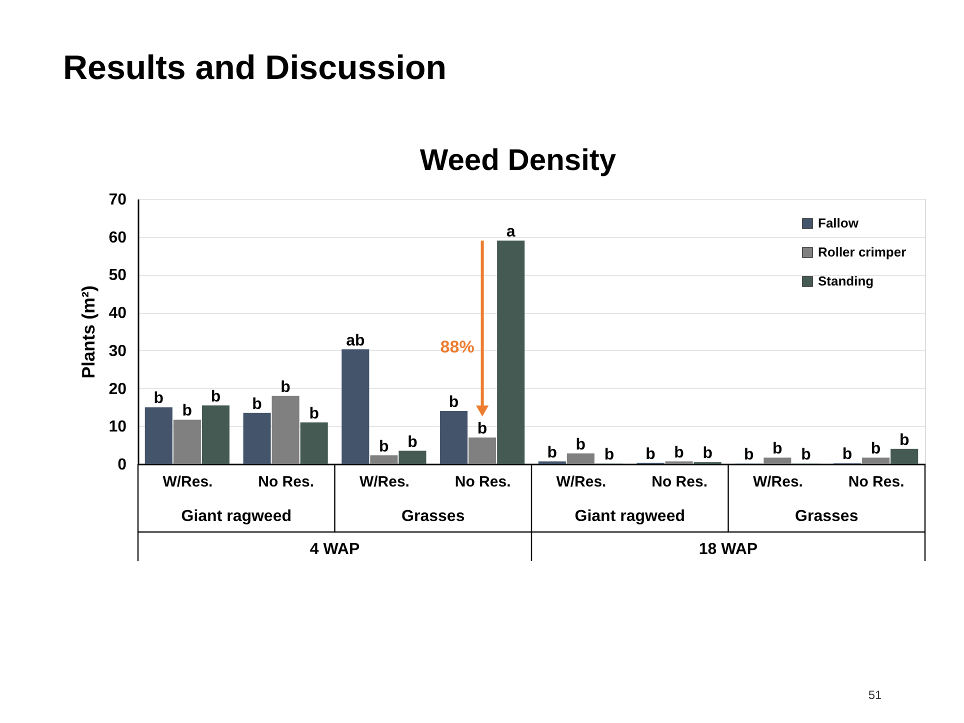 The width and height of the screenshot is (964, 723). Describe the element at coordinates (862, 252) in the screenshot. I see `legend-label: Roller crimper` at that location.